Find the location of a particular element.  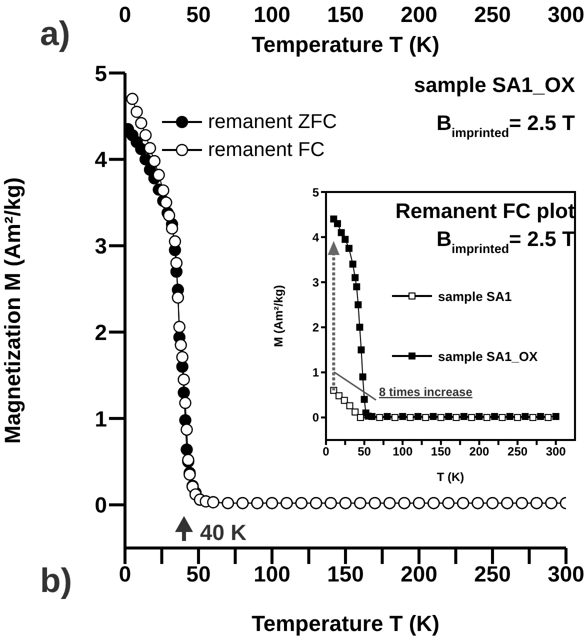

x2-tick-label: 100 is located at coordinates (272, 14).